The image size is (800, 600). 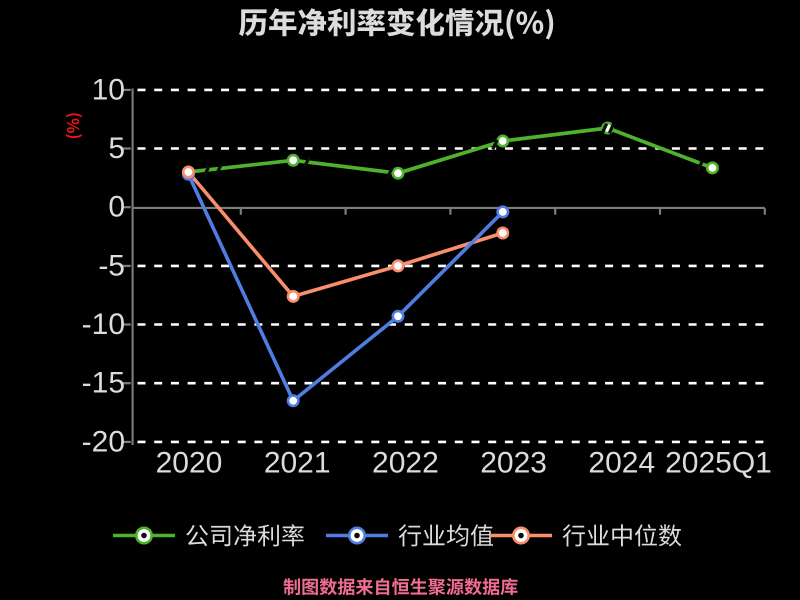 What do you see at coordinates (103, 383) in the screenshot?
I see `svg-text: -15` at bounding box center [103, 383].